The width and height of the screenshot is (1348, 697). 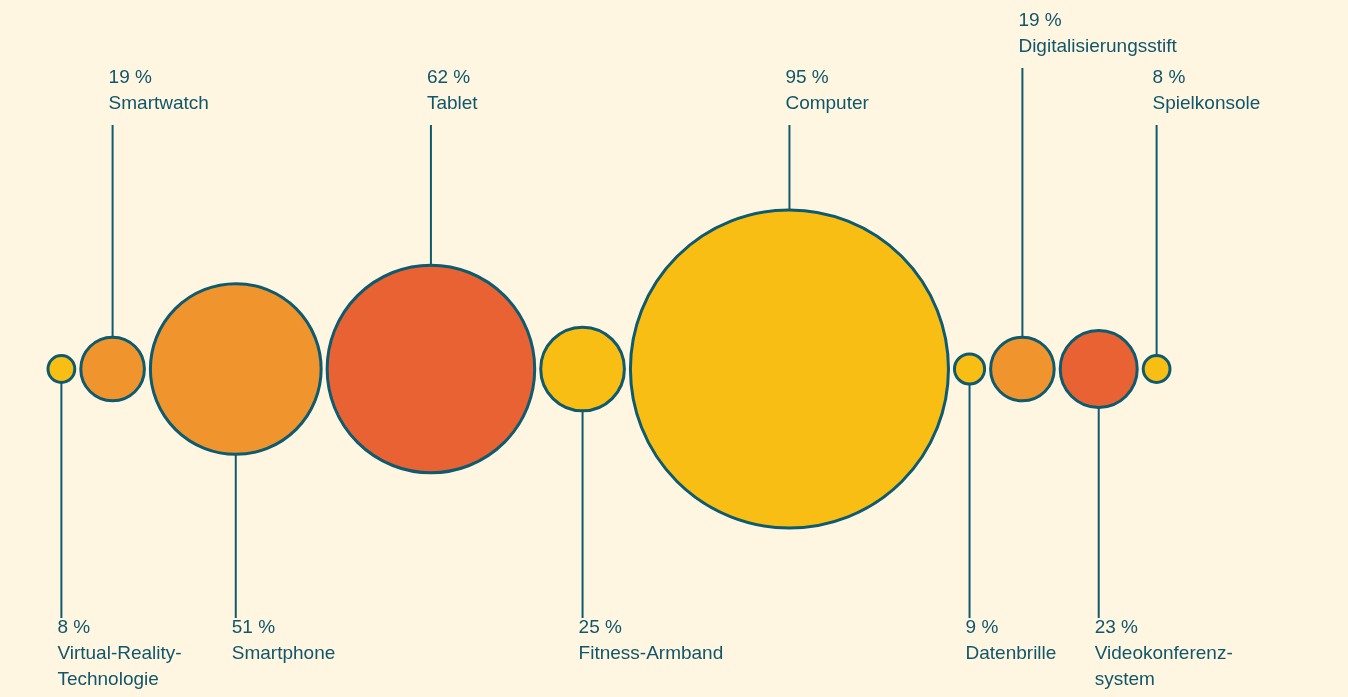 I want to click on category-label: Computer, so click(x=827, y=102).